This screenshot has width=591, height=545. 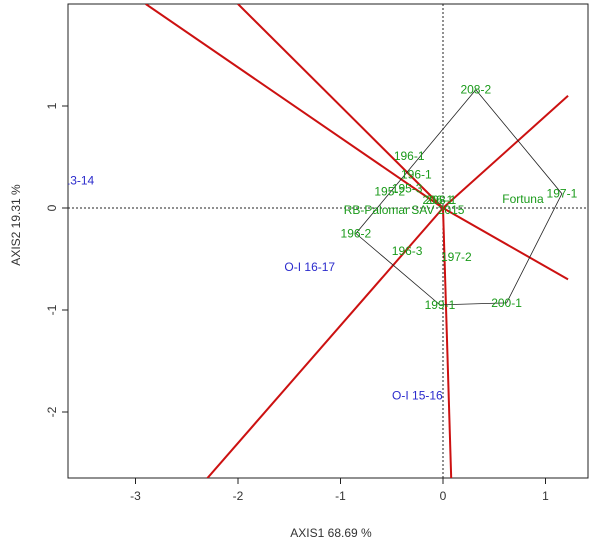 I want to click on genotype-label: Fortuna, so click(x=523, y=199).